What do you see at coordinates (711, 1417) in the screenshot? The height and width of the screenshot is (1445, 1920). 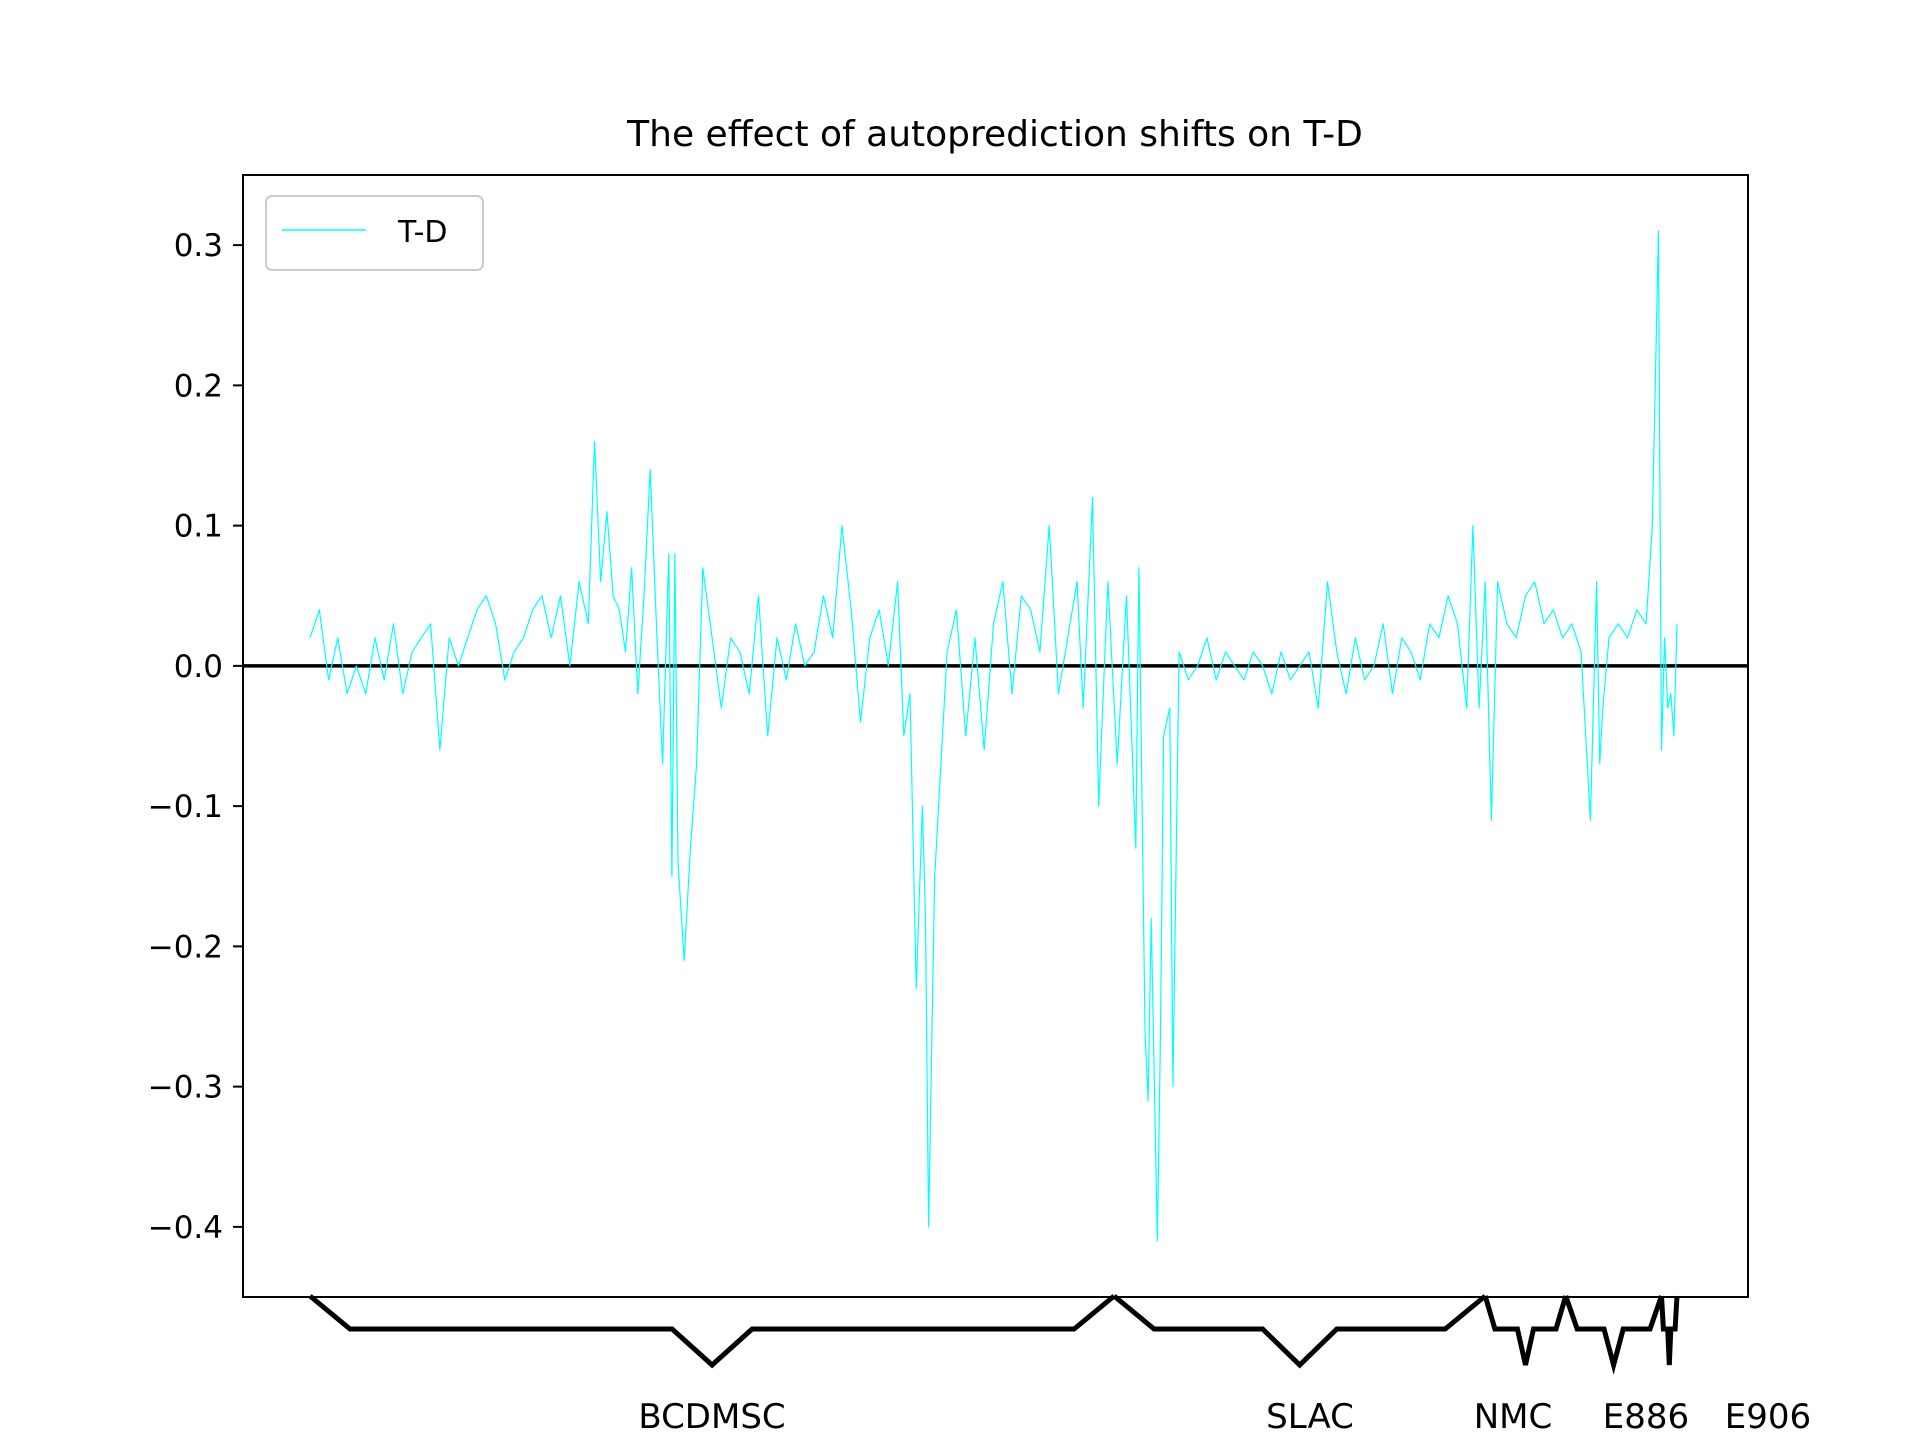 I see `category-label: BCDMSC` at bounding box center [711, 1417].